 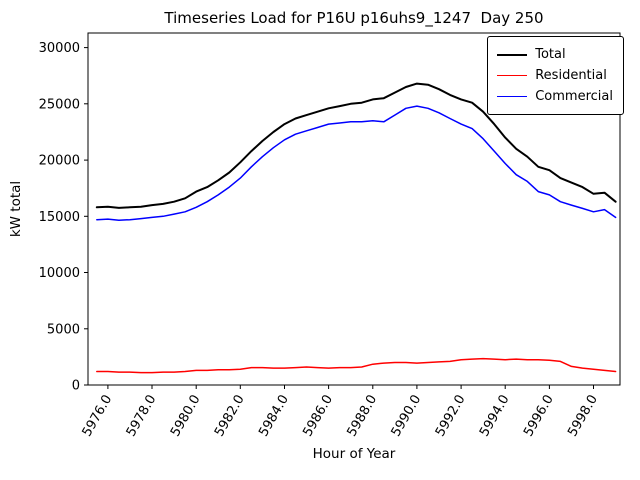 What do you see at coordinates (59, 161) in the screenshot?
I see `svg-text: 20000` at bounding box center [59, 161].